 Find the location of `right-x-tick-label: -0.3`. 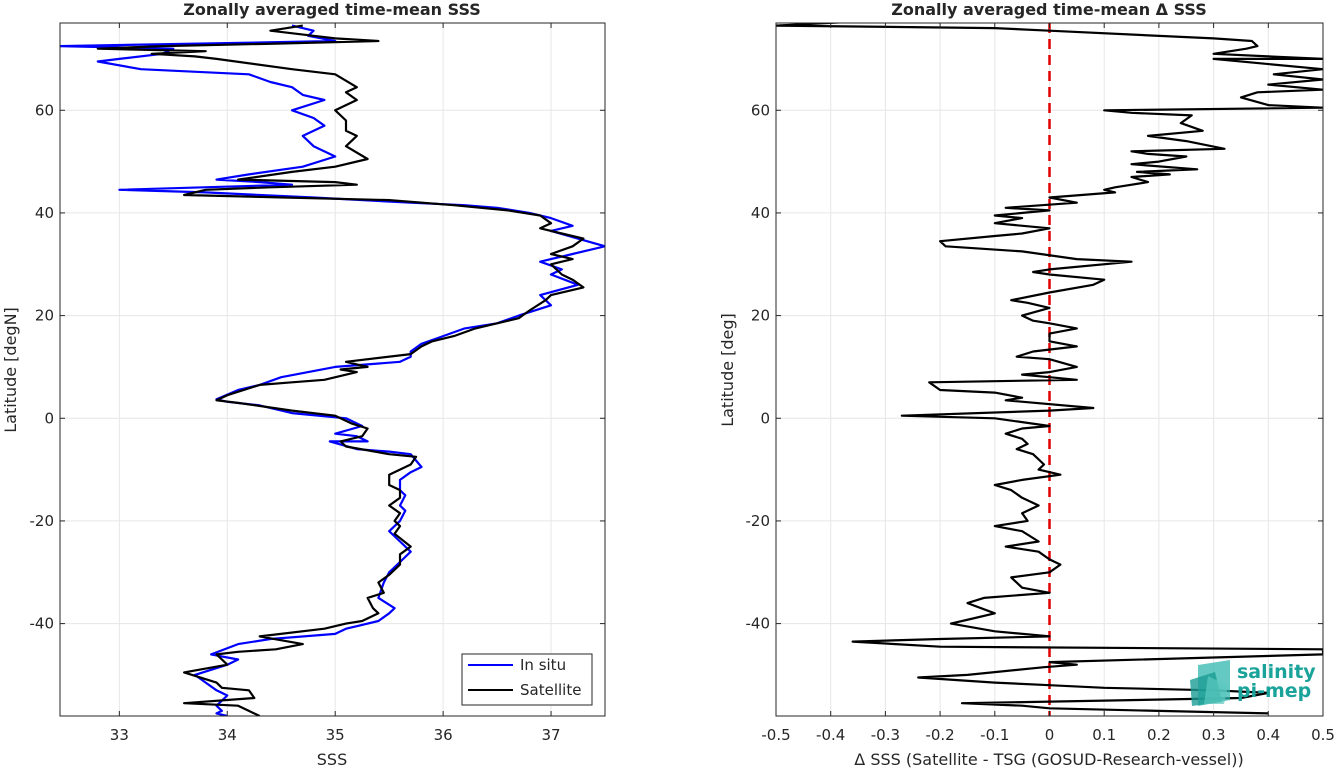

right-x-tick-label: -0.3 is located at coordinates (885, 735).